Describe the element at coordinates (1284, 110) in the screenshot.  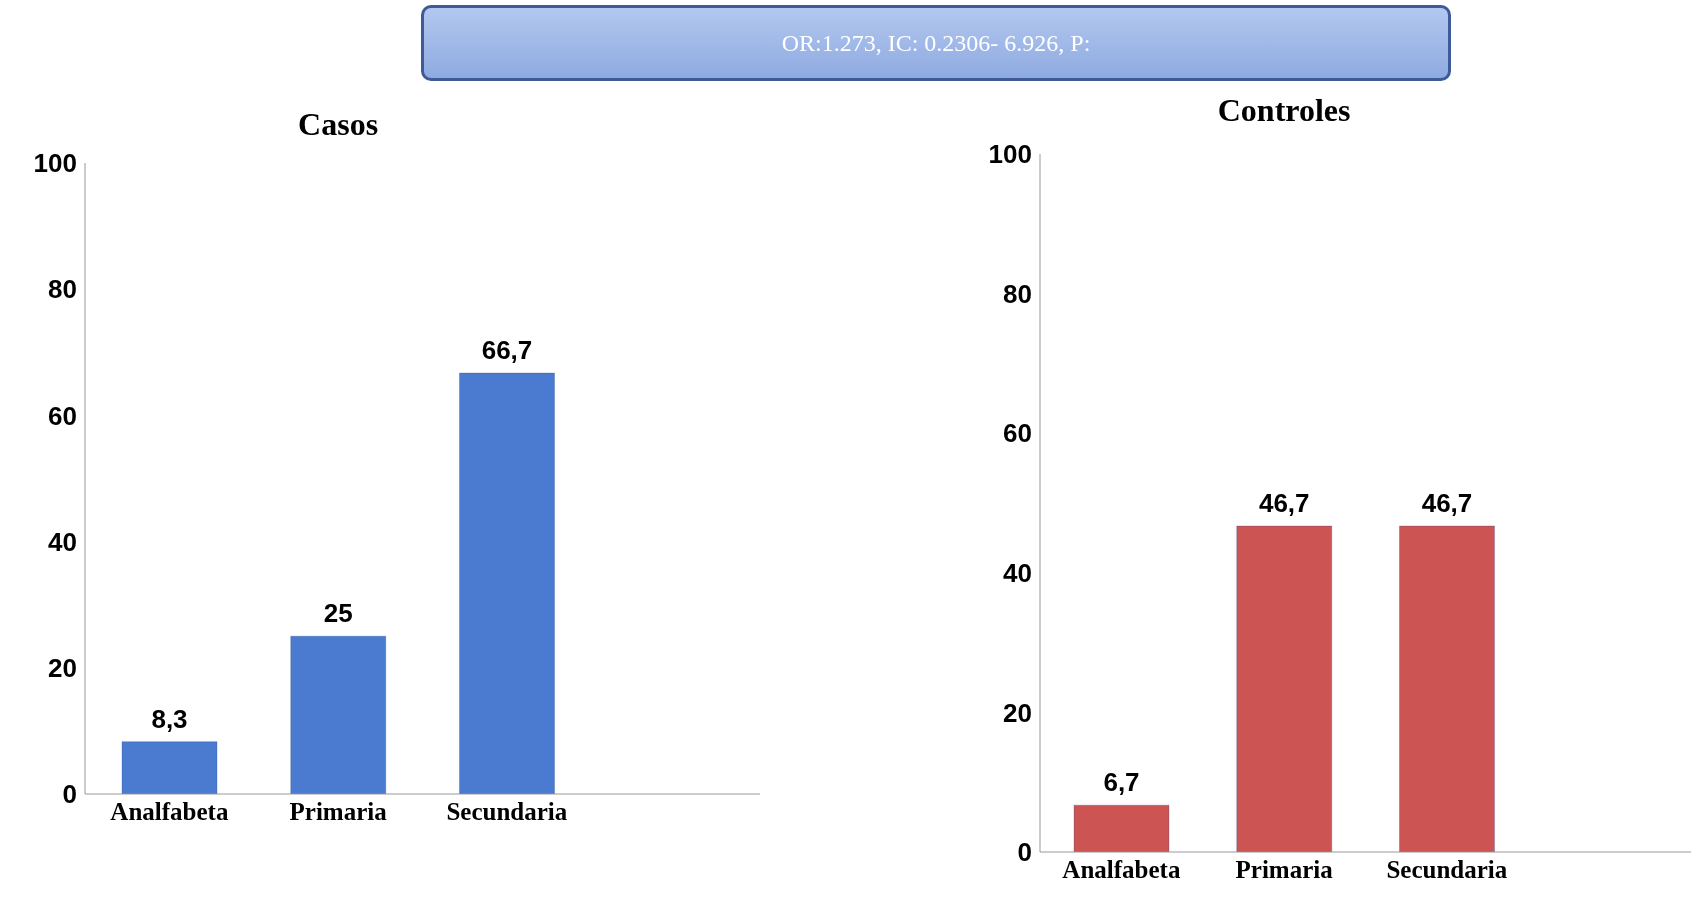
I see `chart-title: Controles` at that location.